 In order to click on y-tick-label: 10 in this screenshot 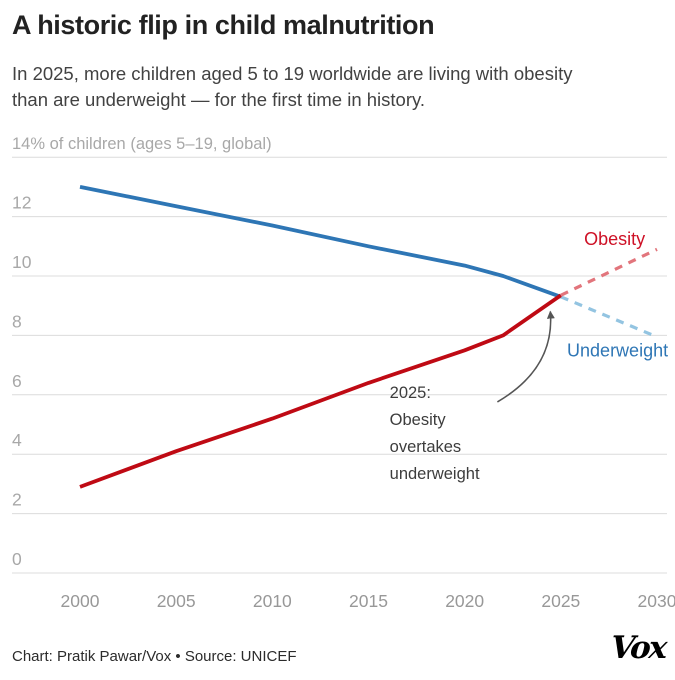, I will do `click(22, 262)`.